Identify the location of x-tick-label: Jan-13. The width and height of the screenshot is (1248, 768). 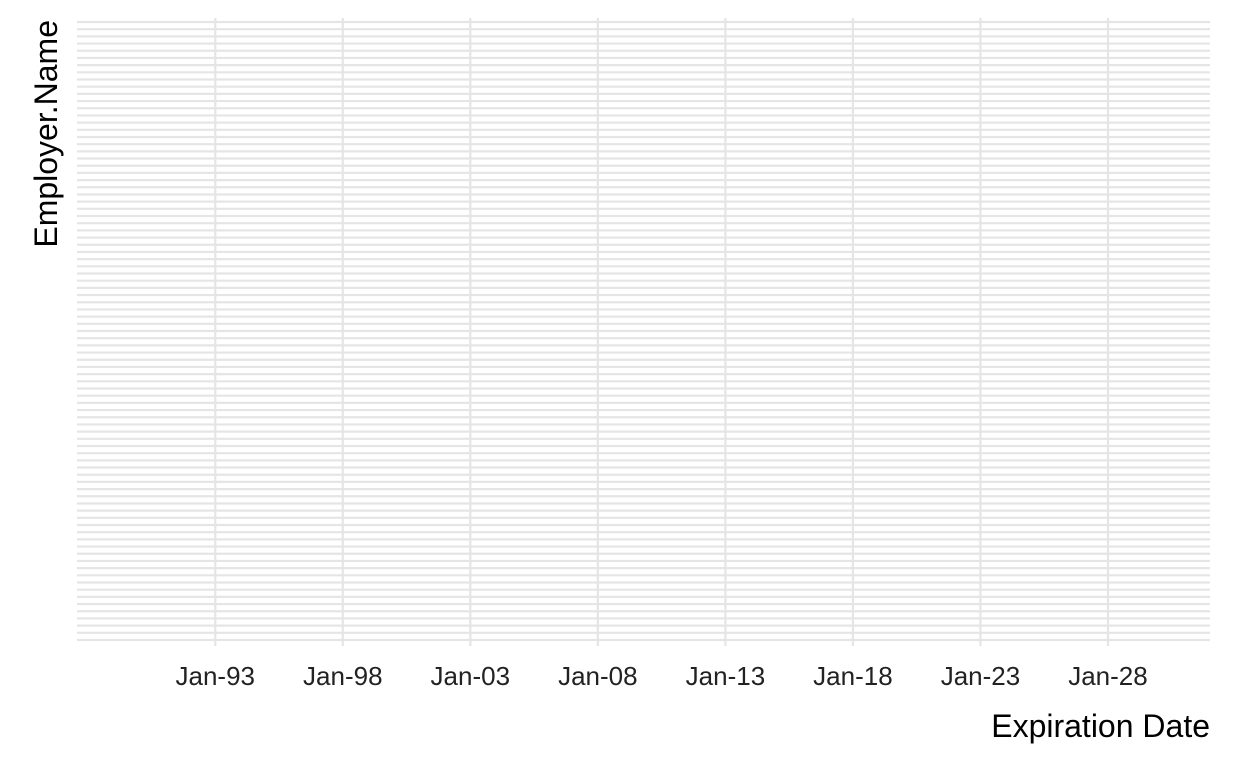
(726, 676).